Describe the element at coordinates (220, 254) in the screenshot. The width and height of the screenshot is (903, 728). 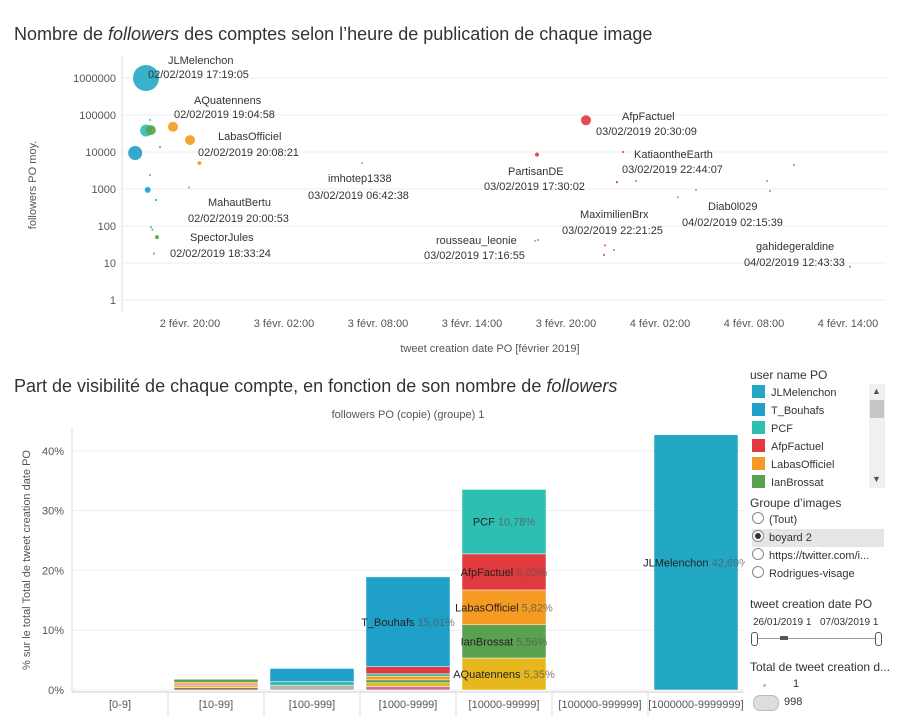
I see `point-date-label: 02/02/2019 18:33:24` at that location.